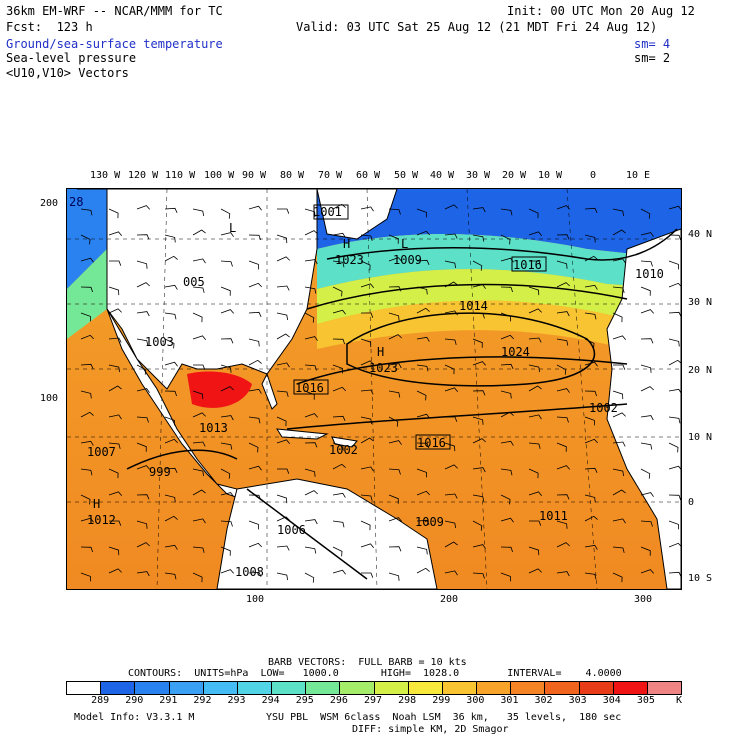  Describe the element at coordinates (643, 408) in the screenshot. I see `africa-europe-land` at that location.